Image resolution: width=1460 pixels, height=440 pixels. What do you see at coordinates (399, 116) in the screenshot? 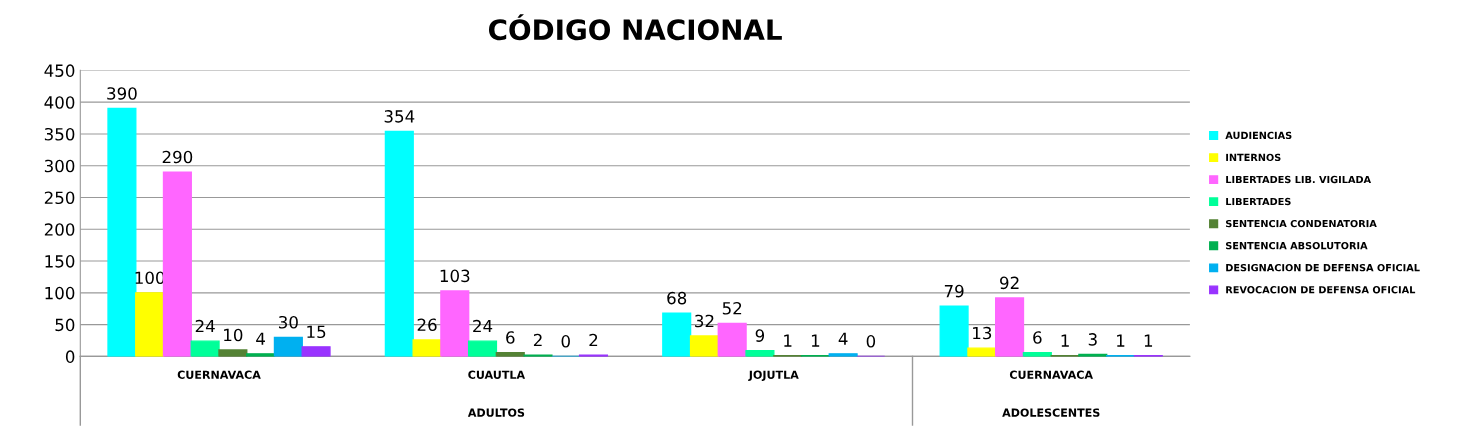
I see `data-label: 354` at bounding box center [399, 116].